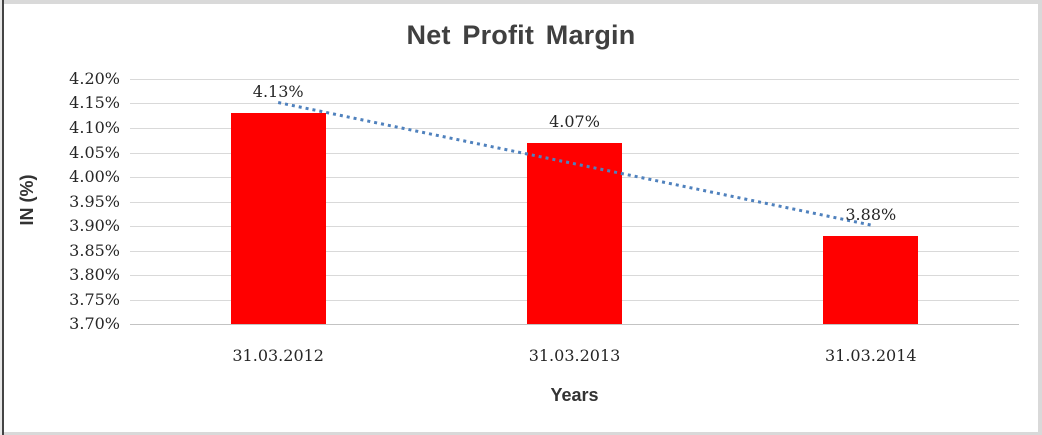 Image resolution: width=1042 pixels, height=435 pixels. I want to click on y-tick-label: 3.85%, so click(94, 250).